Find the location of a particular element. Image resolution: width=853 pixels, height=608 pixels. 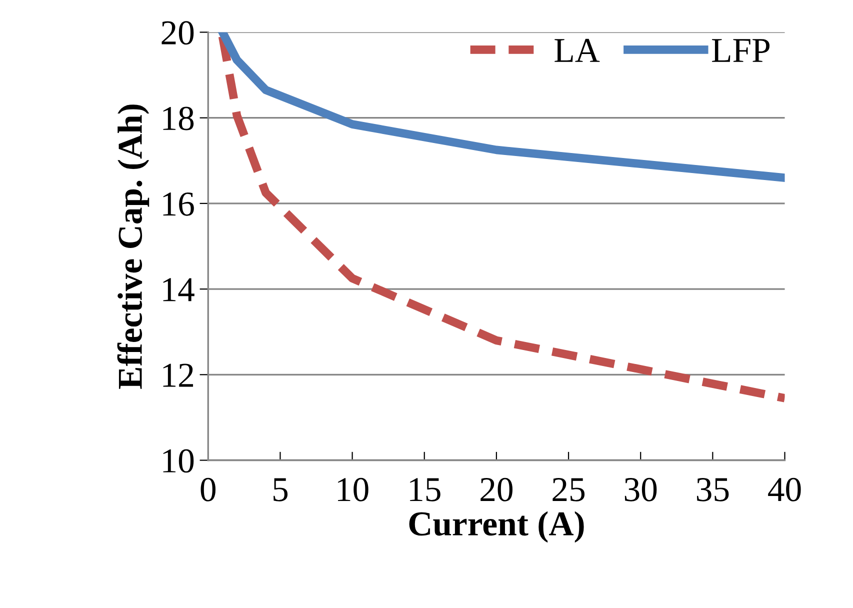

y-tick-label: 10 is located at coordinates (178, 461).